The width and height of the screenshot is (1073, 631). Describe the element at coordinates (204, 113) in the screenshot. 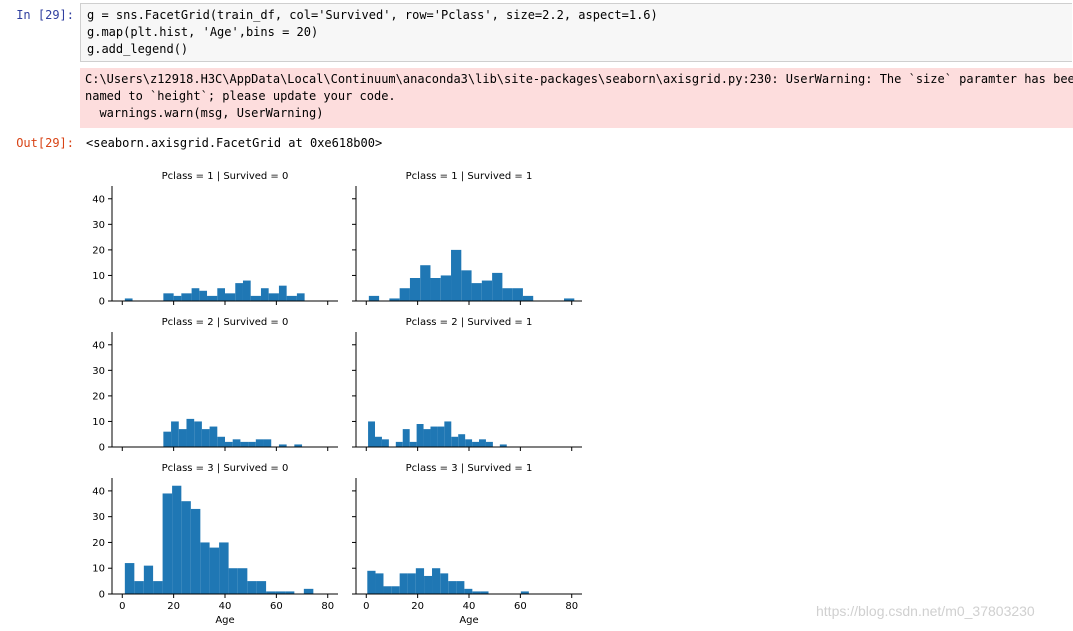

I see `stderr-line: warnings.warn(msg, UserWarning)` at that location.